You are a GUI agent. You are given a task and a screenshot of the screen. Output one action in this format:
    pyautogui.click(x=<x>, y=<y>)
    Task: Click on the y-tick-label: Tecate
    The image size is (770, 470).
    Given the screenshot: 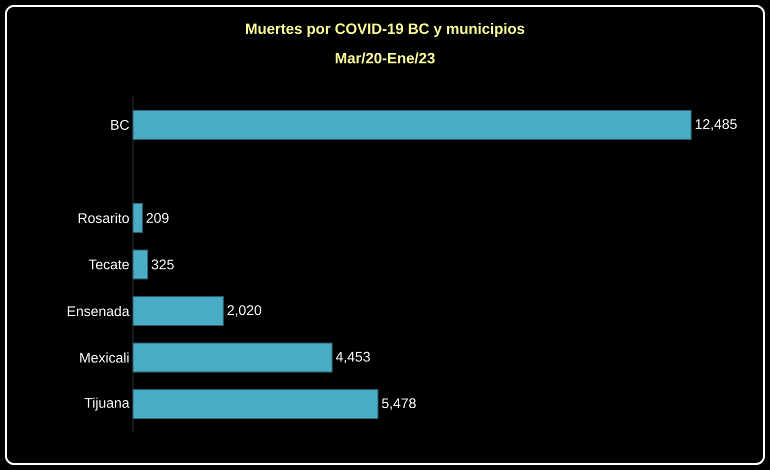 What is the action you would take?
    pyautogui.click(x=108, y=265)
    